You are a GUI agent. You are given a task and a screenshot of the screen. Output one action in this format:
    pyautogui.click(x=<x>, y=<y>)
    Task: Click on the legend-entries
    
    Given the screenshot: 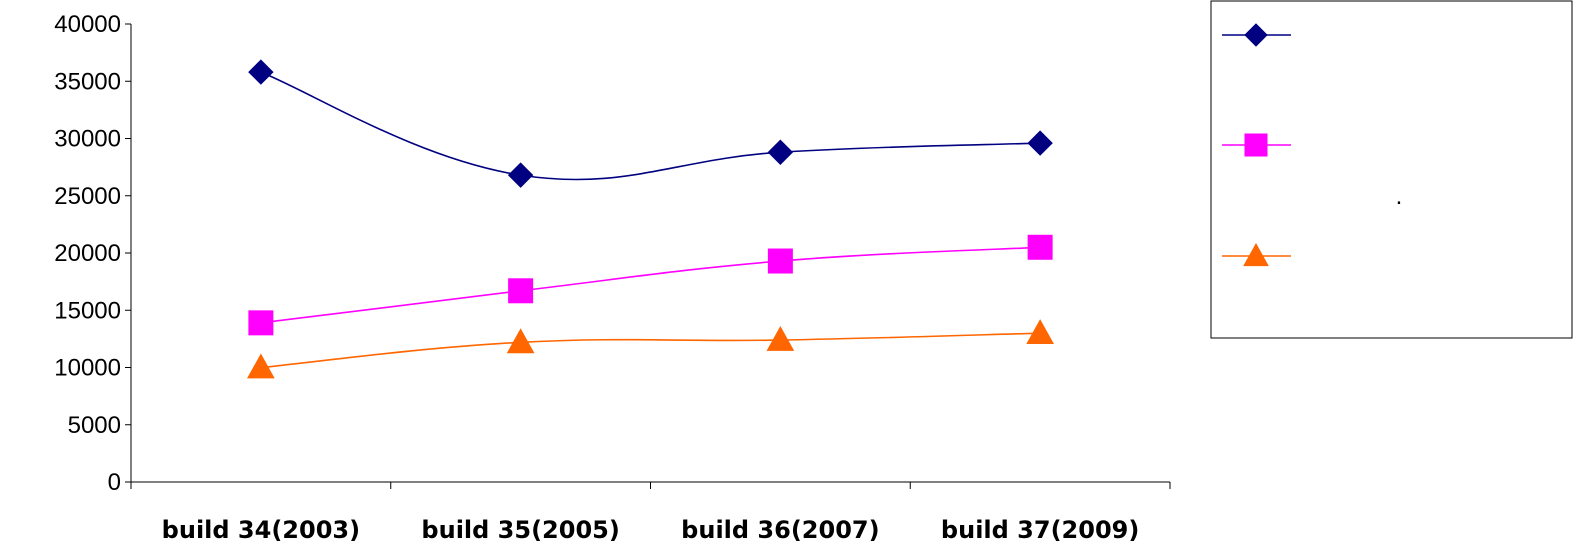 What is the action you would take?
    pyautogui.click(x=1256, y=145)
    